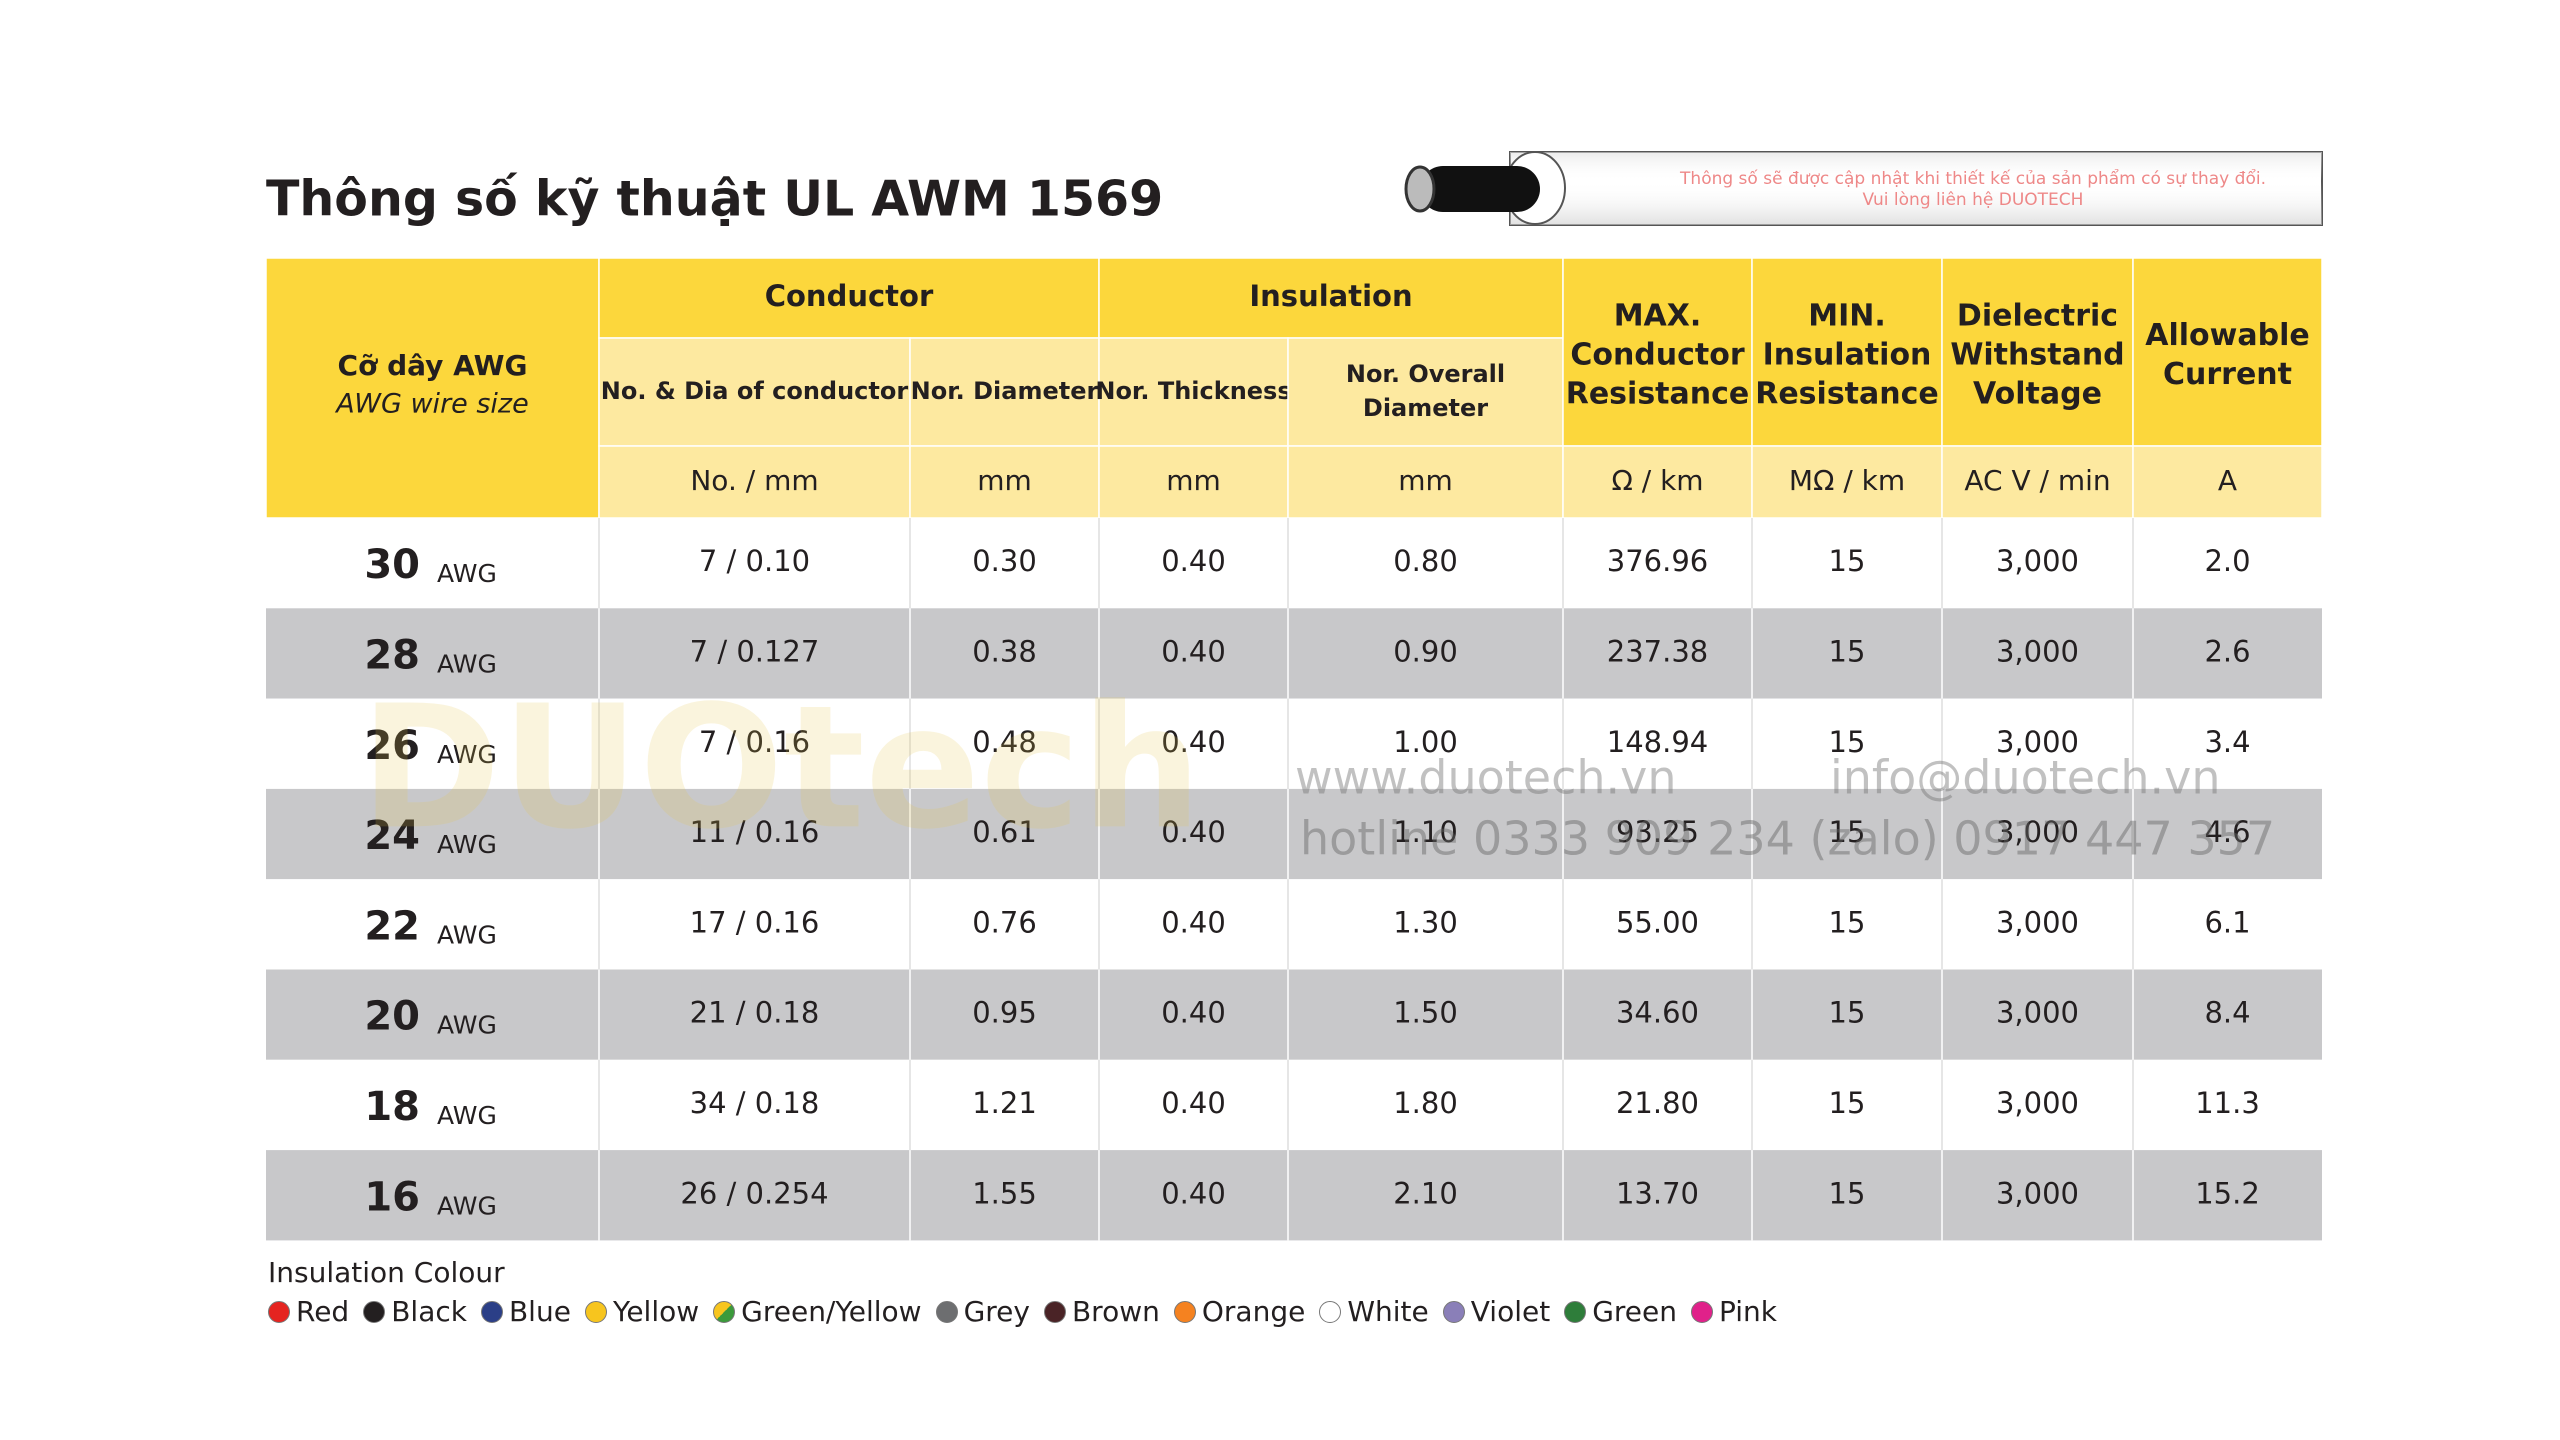 The width and height of the screenshot is (2560, 1440). Describe the element at coordinates (781, 768) in the screenshot. I see `watermark-brand: DUOtech` at that location.